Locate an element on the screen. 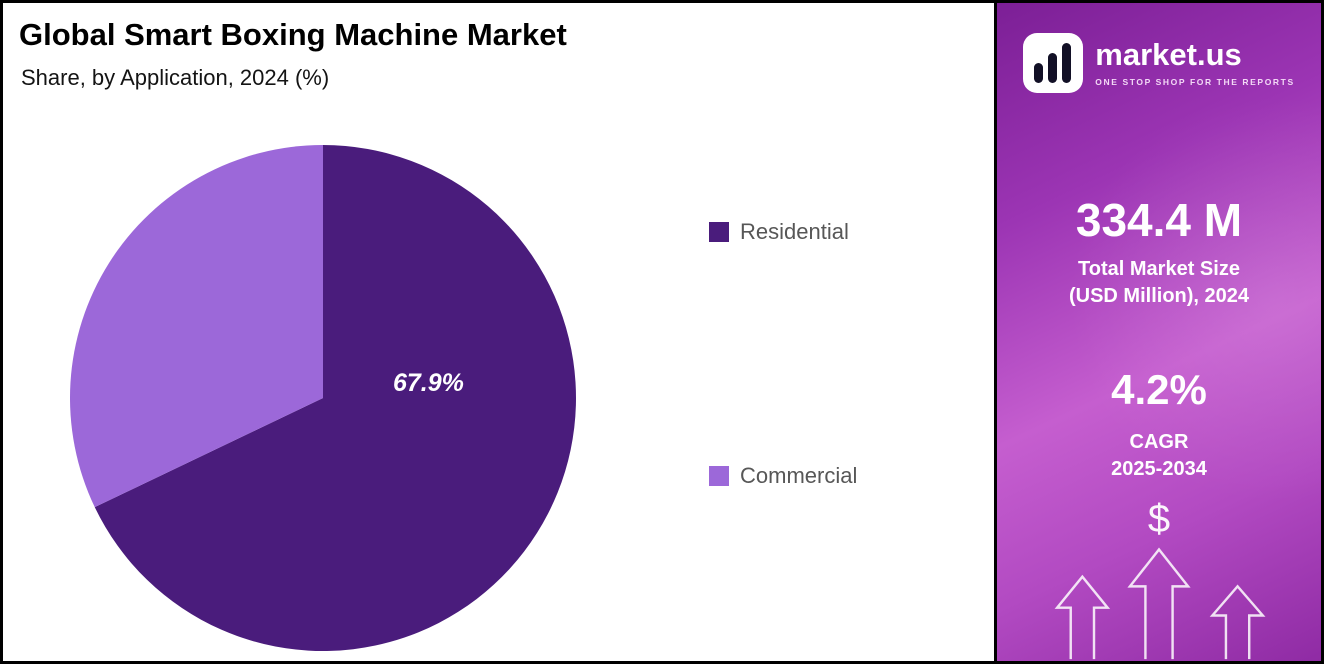  legend-label-residential: Residential is located at coordinates (794, 231).